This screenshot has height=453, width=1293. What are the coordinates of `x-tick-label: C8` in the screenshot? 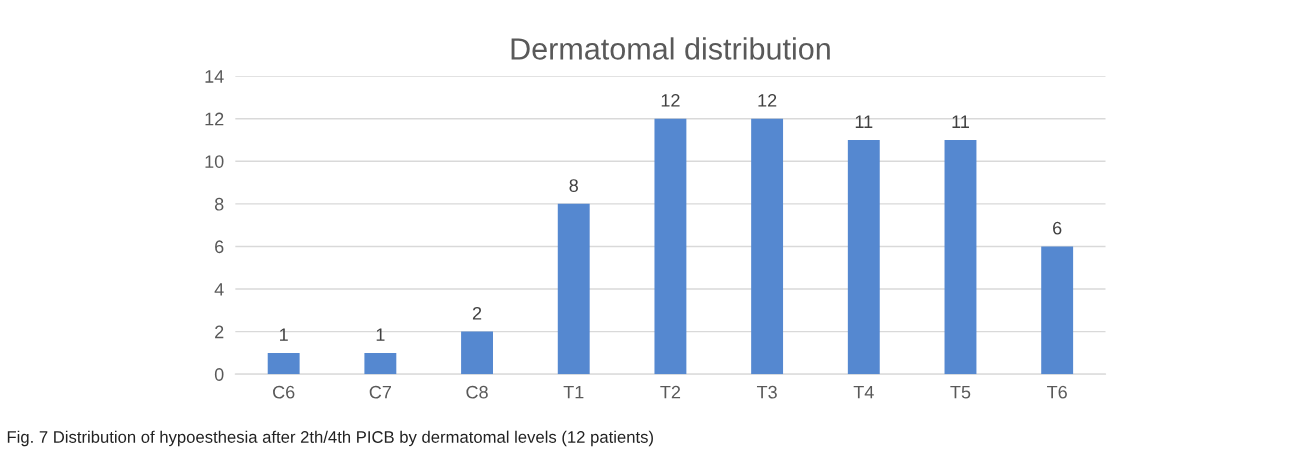 It's located at (477, 392).